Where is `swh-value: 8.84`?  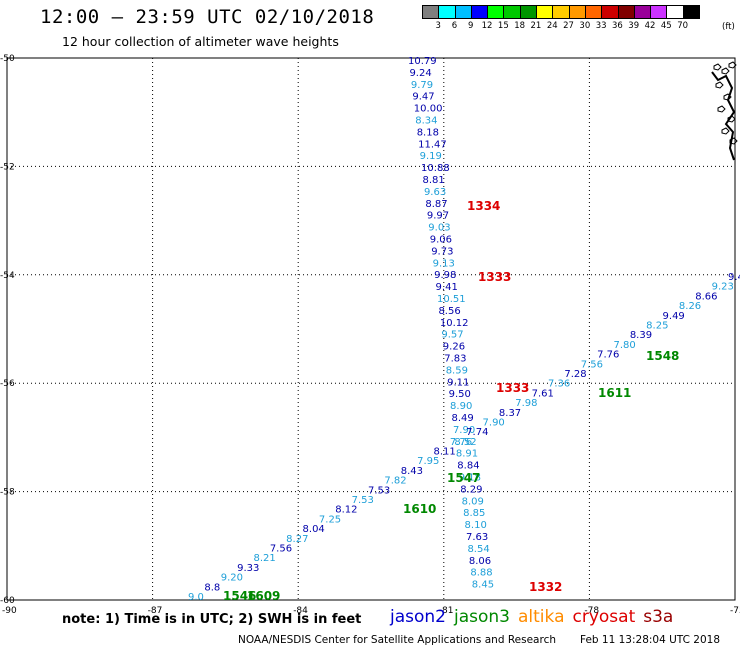 swh-value: 8.84 is located at coordinates (468, 466).